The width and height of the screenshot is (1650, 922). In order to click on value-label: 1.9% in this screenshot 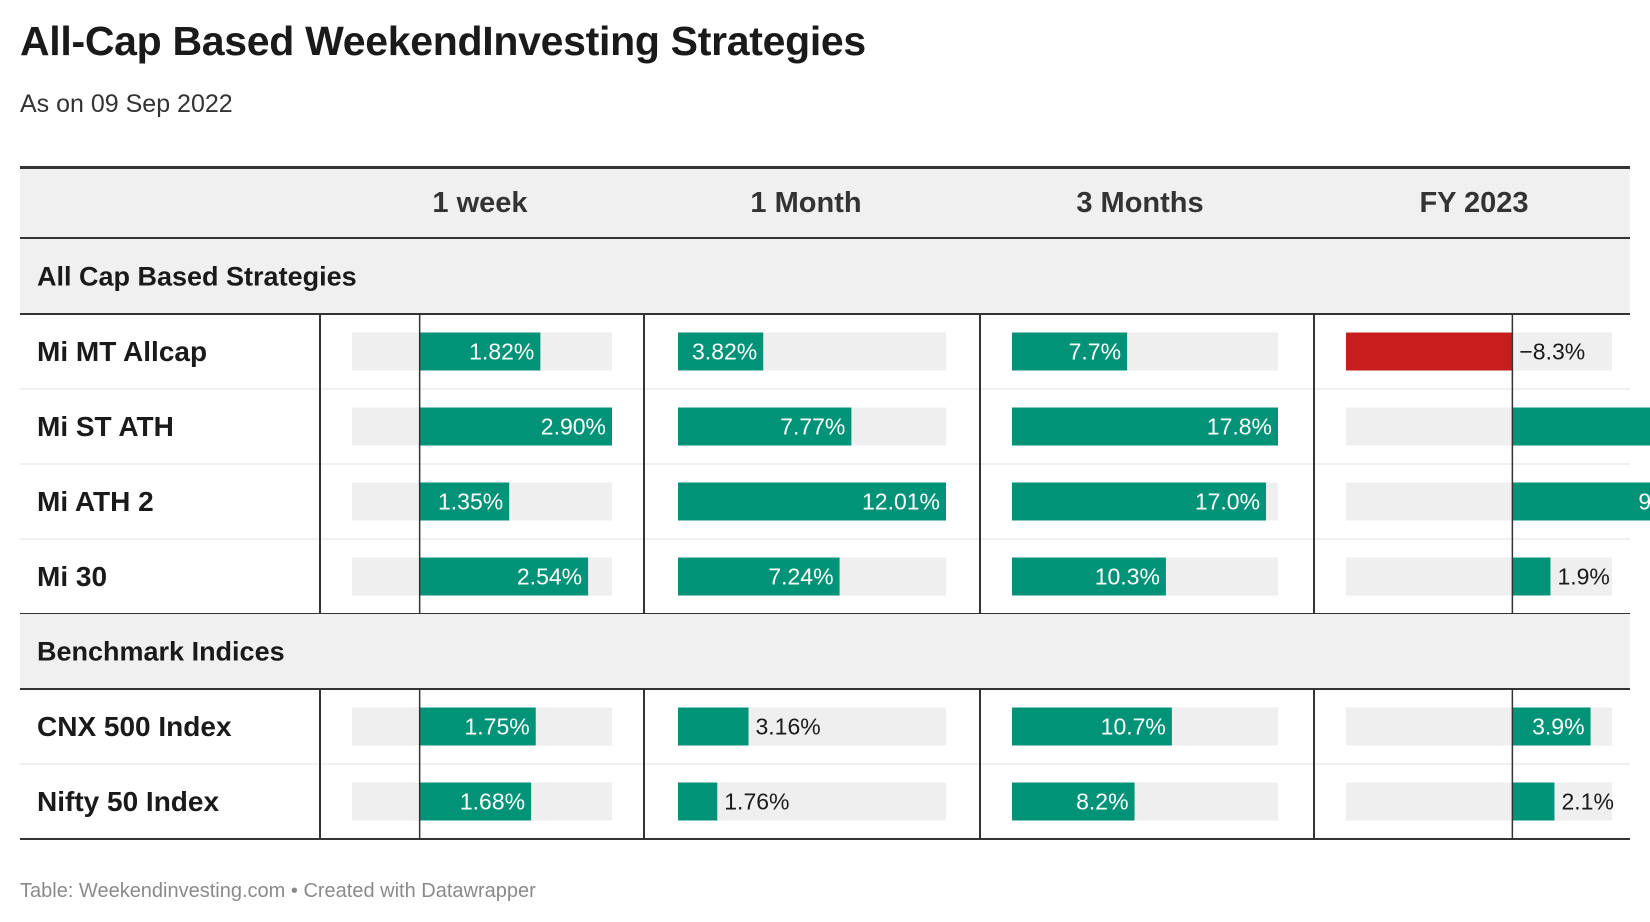, I will do `click(1583, 577)`.